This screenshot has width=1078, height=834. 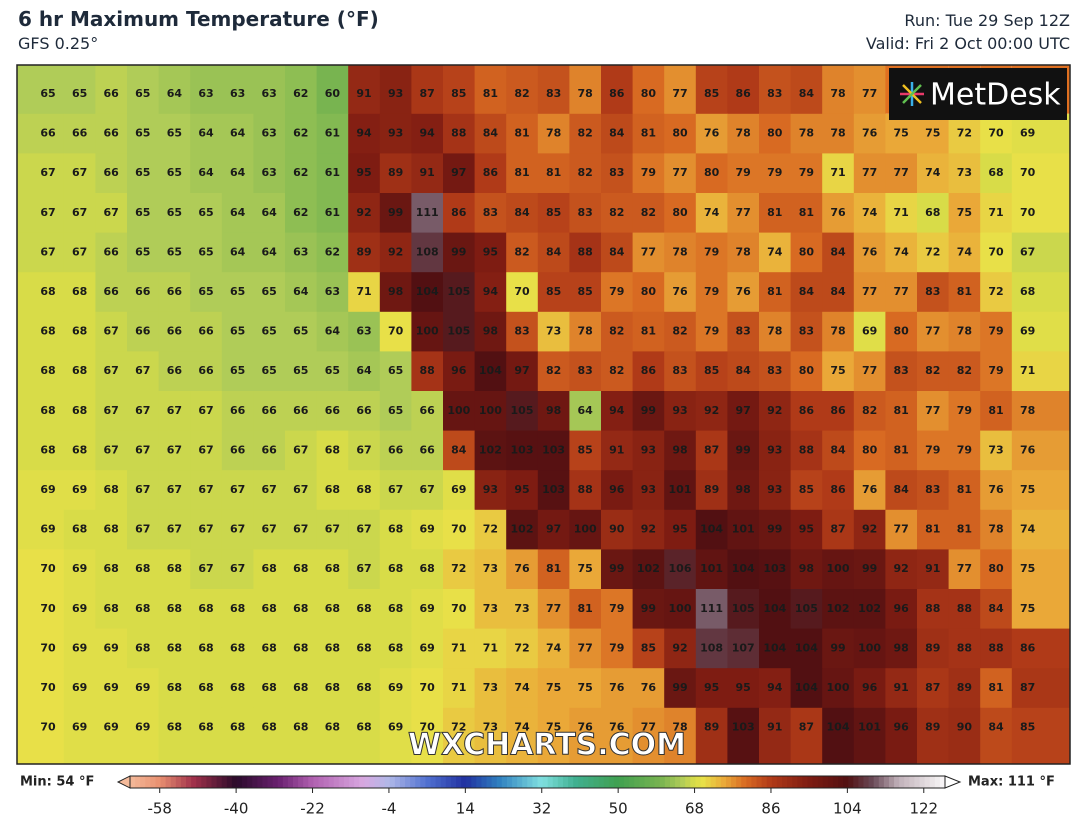 What do you see at coordinates (537, 782) in the screenshot?
I see `colorbar-frame` at bounding box center [537, 782].